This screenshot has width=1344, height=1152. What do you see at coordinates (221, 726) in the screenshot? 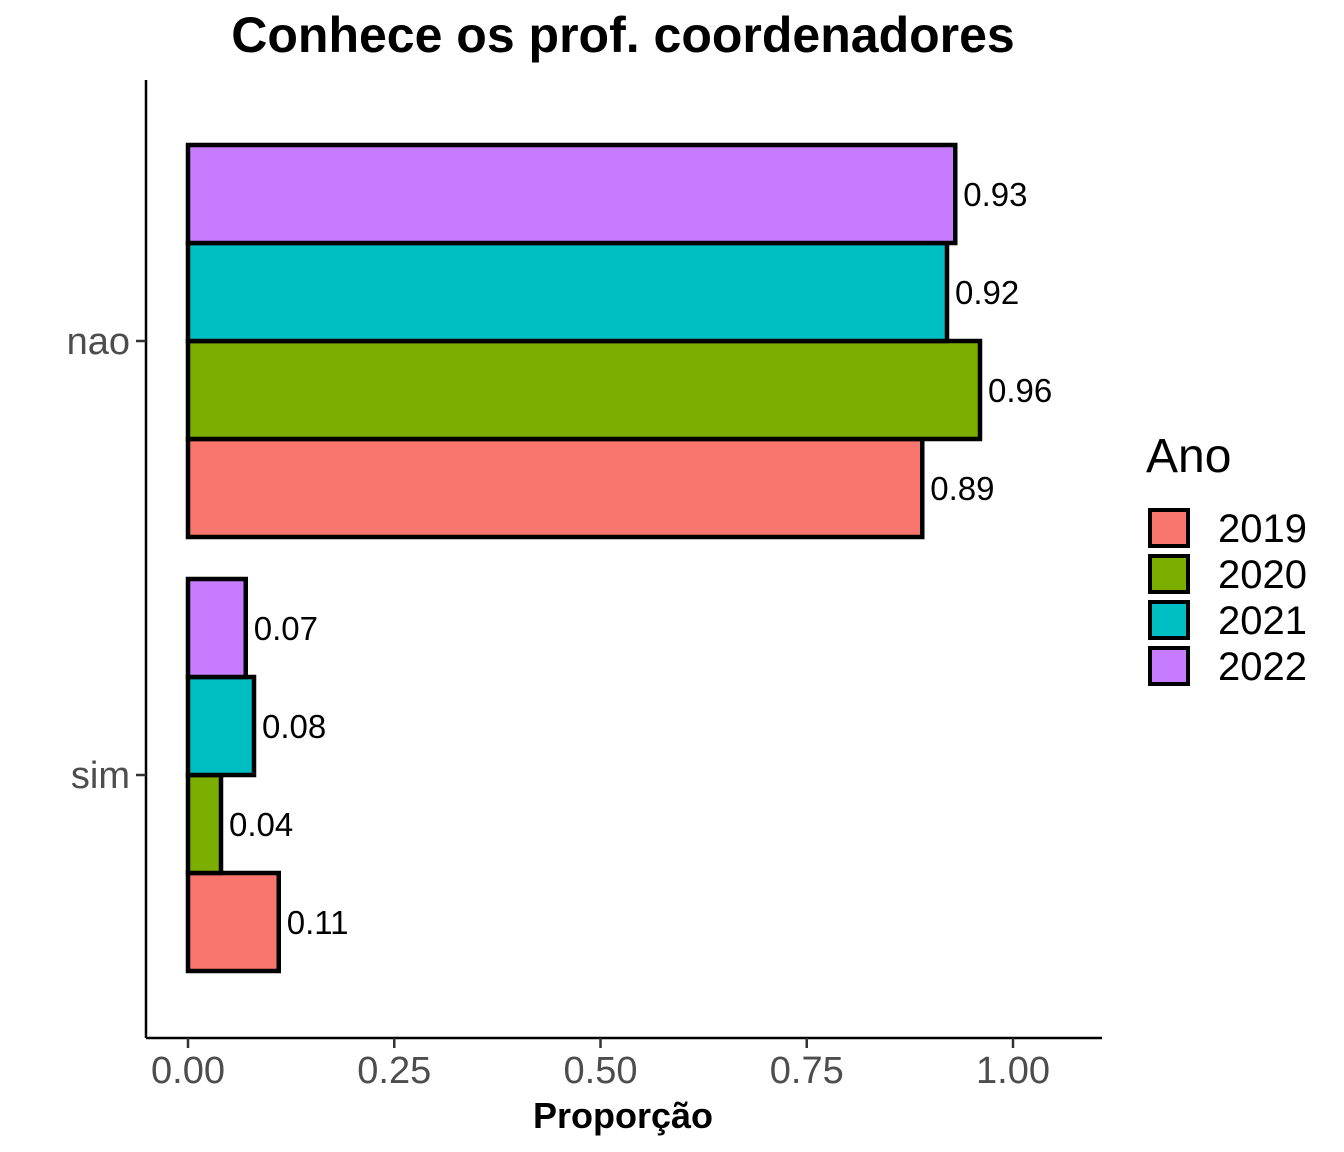
I see `bar-sim-2021` at bounding box center [221, 726].